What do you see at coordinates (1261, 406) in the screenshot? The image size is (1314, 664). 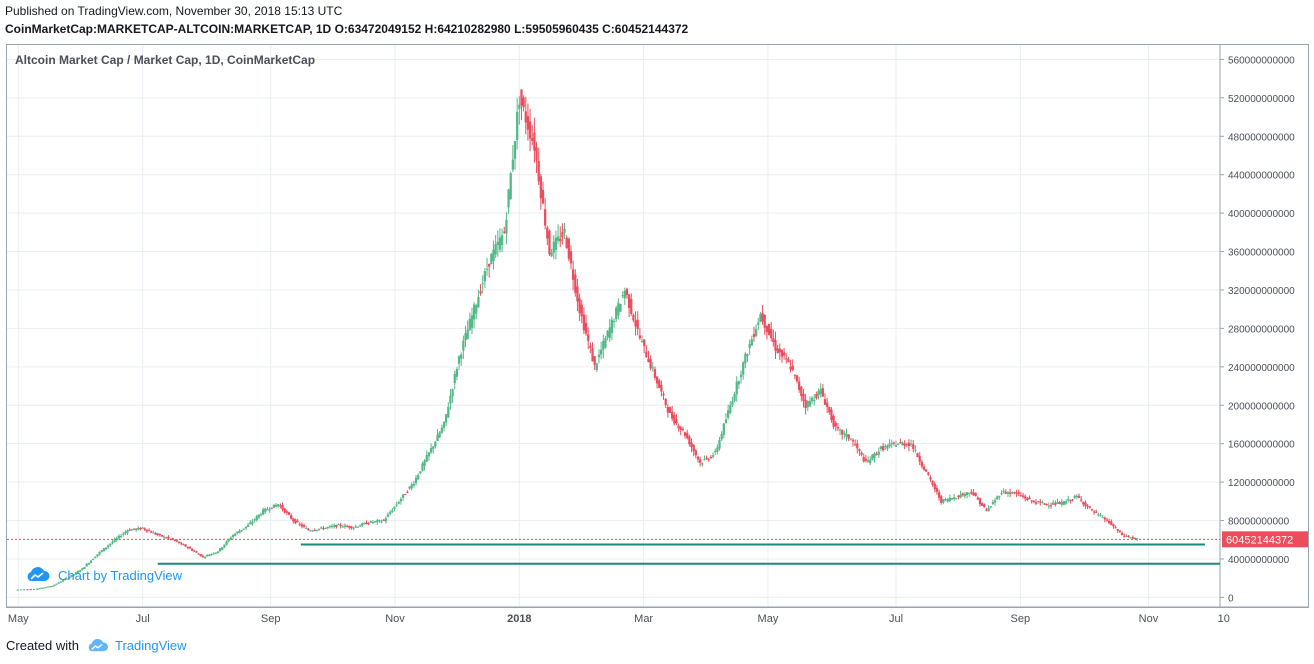 I see `y-tick-label: 200000000000` at bounding box center [1261, 406].